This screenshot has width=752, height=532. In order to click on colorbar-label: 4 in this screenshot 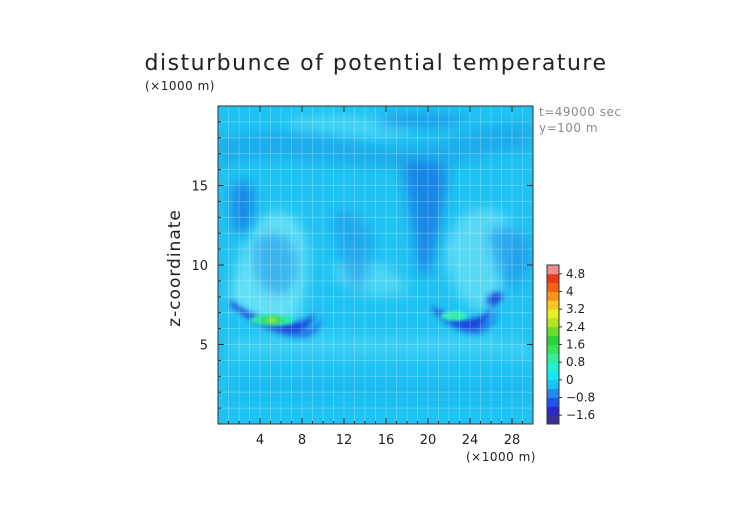, I will do `click(570, 292)`.